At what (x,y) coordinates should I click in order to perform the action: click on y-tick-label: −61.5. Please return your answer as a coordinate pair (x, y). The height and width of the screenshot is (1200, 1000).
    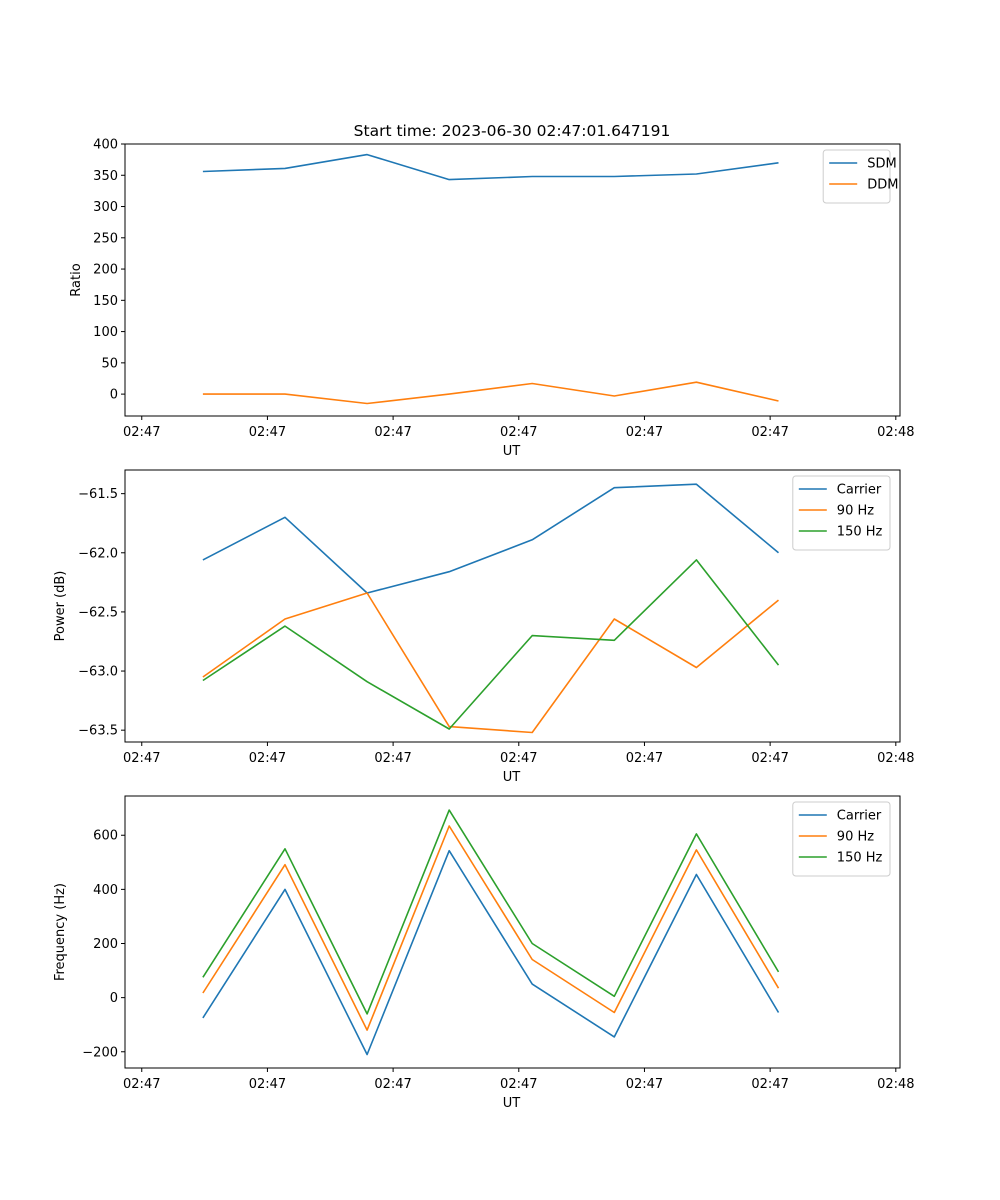
    Looking at the image, I should click on (98, 494).